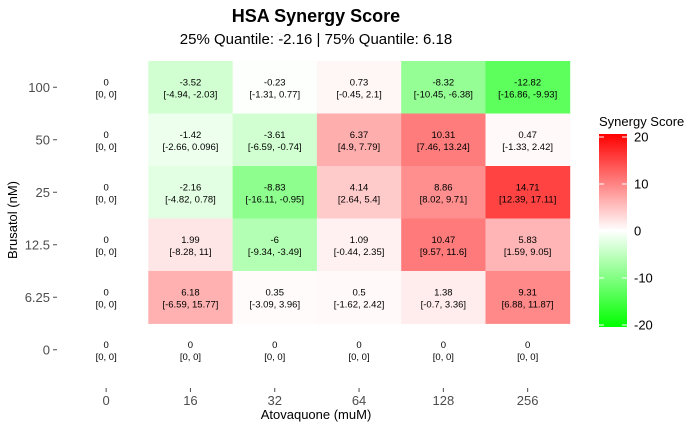 This screenshot has height=432, width=700. Describe the element at coordinates (641, 184) in the screenshot. I see `legend-tick-label: 10` at that location.